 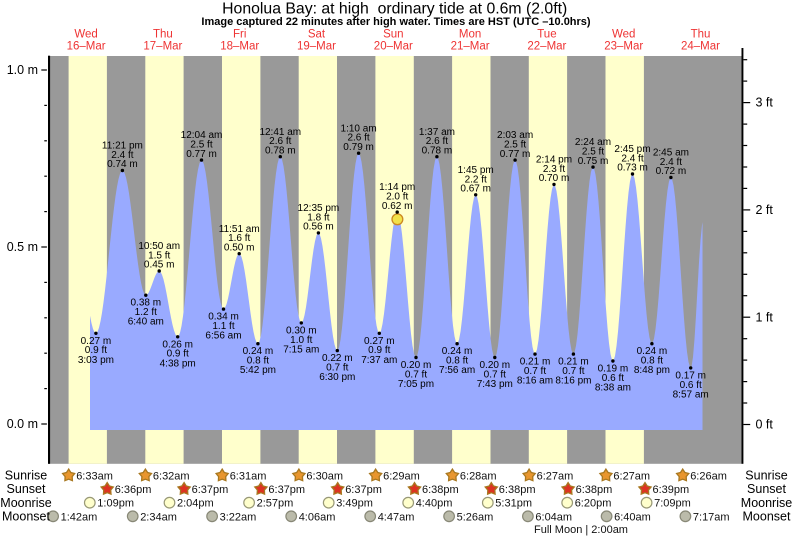 What do you see at coordinates (337, 377) in the screenshot?
I see `svg-text: 6:30 pm` at bounding box center [337, 377].